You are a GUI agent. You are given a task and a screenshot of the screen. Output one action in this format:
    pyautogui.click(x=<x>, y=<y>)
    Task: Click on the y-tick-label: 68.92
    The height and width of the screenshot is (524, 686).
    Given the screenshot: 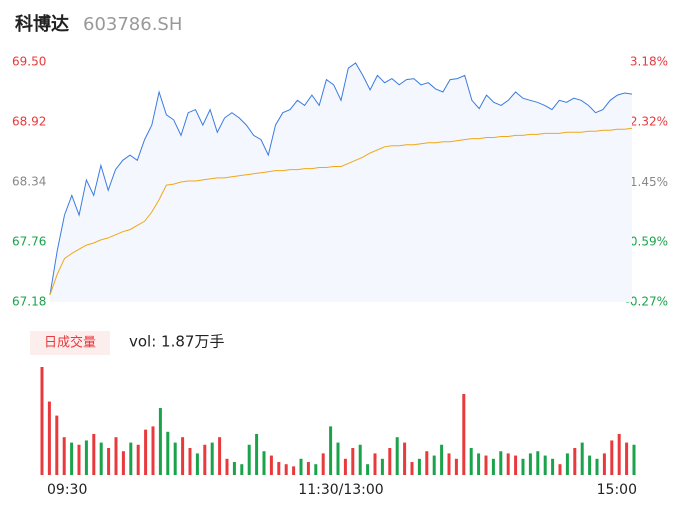 What is the action you would take?
    pyautogui.click(x=29, y=122)
    